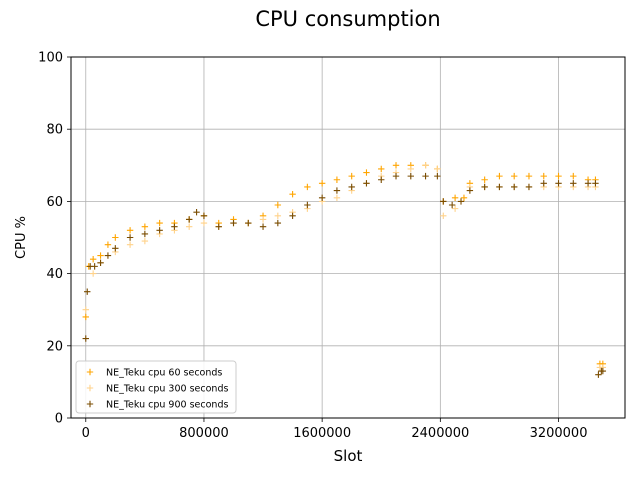 The height and width of the screenshot is (480, 640). What do you see at coordinates (348, 456) in the screenshot?
I see `x-axis-label: Slot` at bounding box center [348, 456].